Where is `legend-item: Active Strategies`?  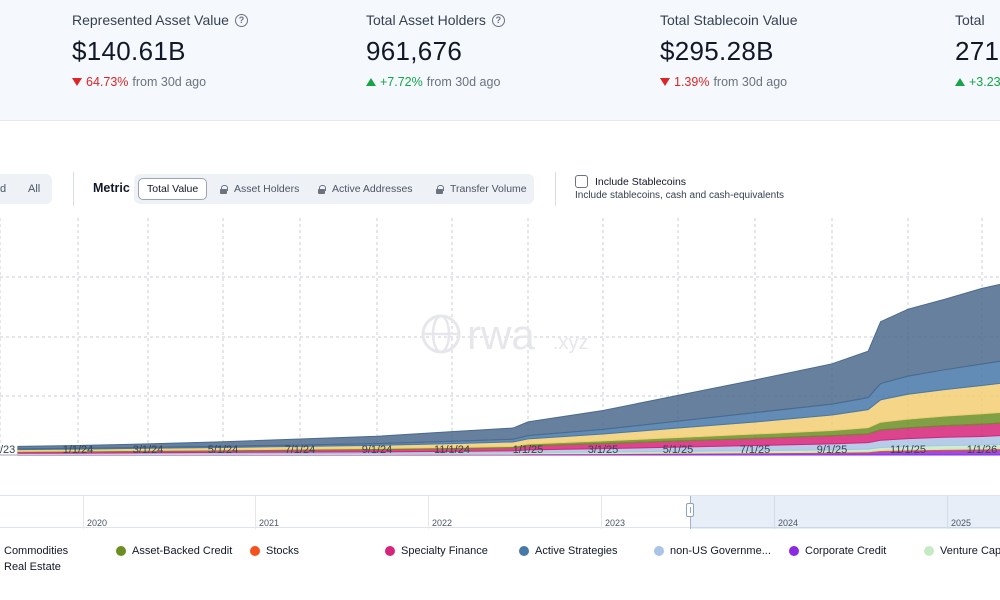 legend-item: Active Strategies is located at coordinates (568, 551).